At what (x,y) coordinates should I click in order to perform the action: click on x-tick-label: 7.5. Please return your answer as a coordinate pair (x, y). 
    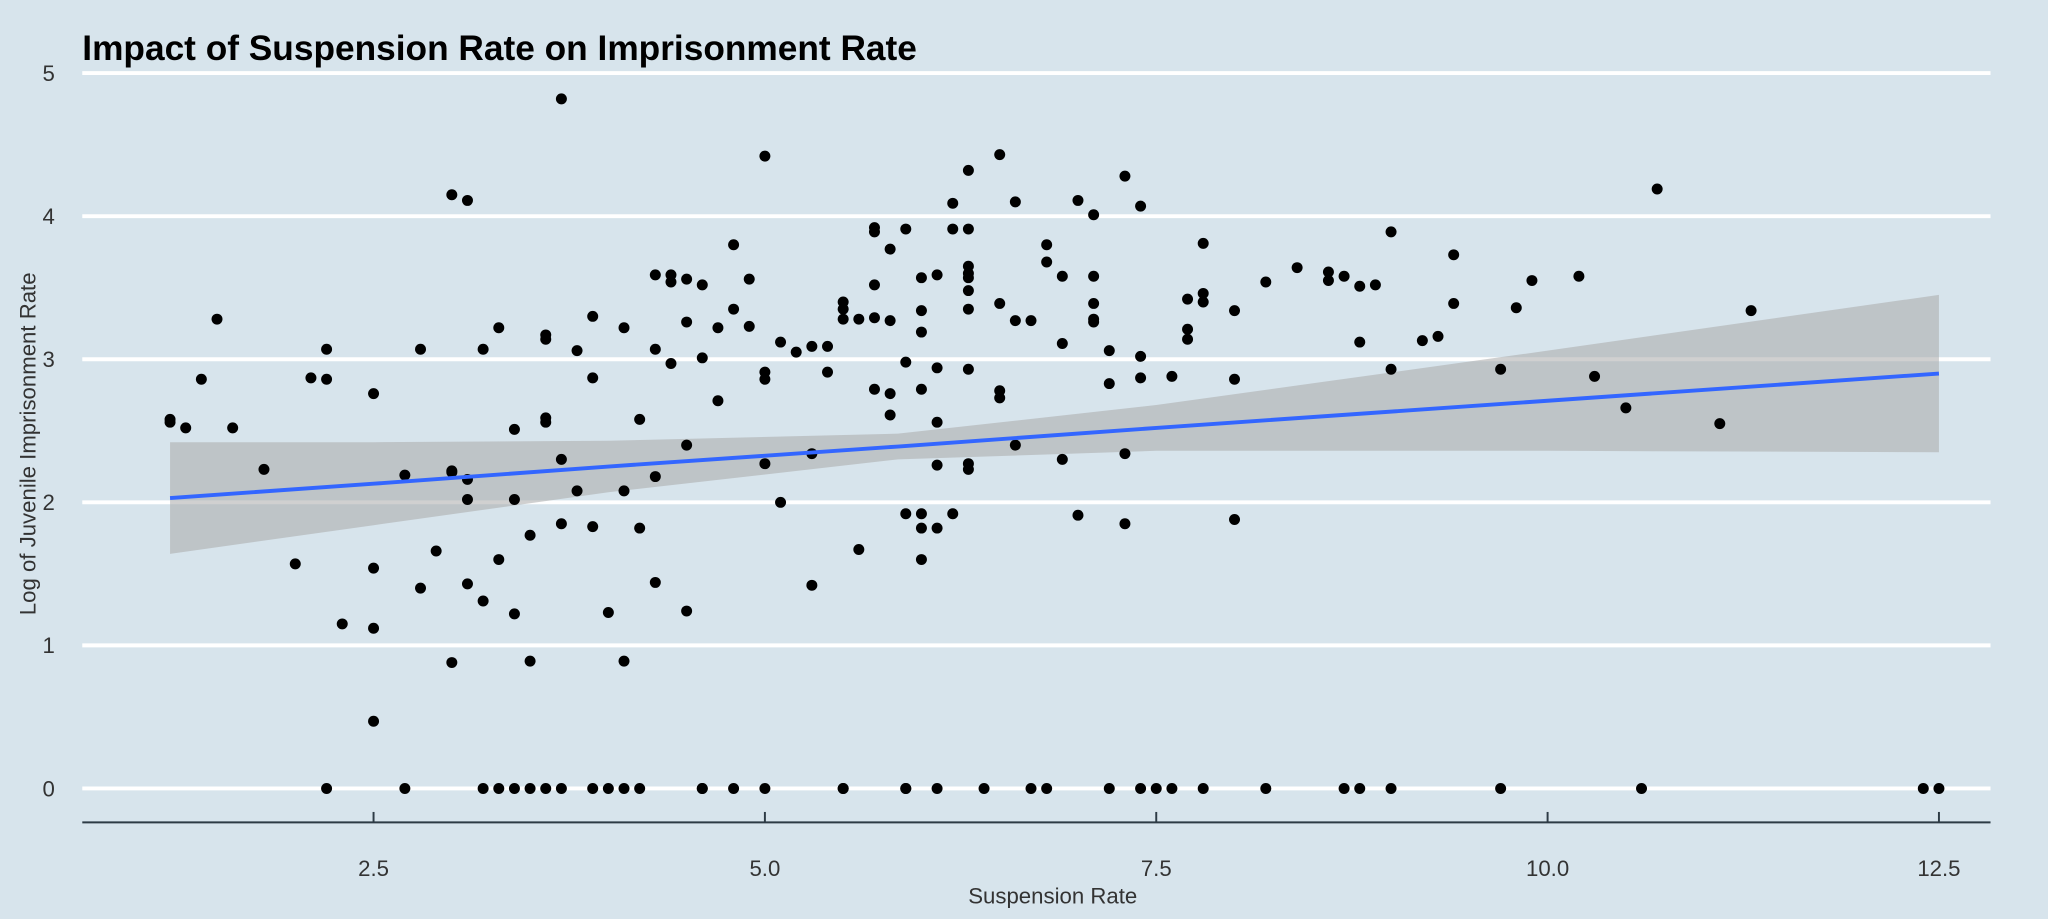
    Looking at the image, I should click on (1156, 868).